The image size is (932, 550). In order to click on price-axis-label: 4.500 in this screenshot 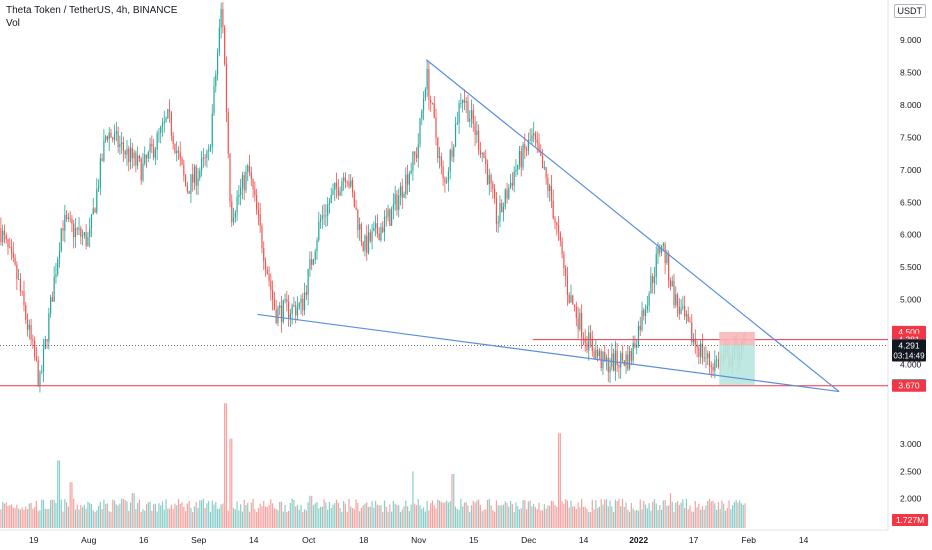, I will do `click(909, 332)`.